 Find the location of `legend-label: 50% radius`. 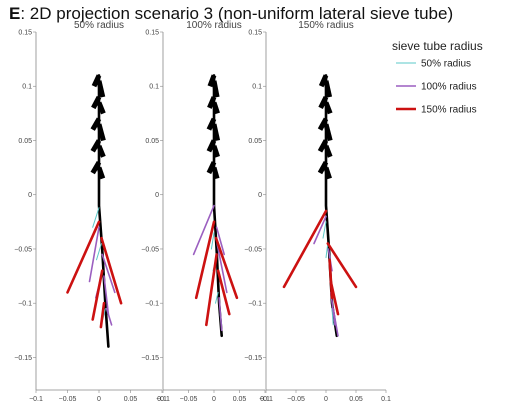

legend-label: 50% radius is located at coordinates (446, 64).